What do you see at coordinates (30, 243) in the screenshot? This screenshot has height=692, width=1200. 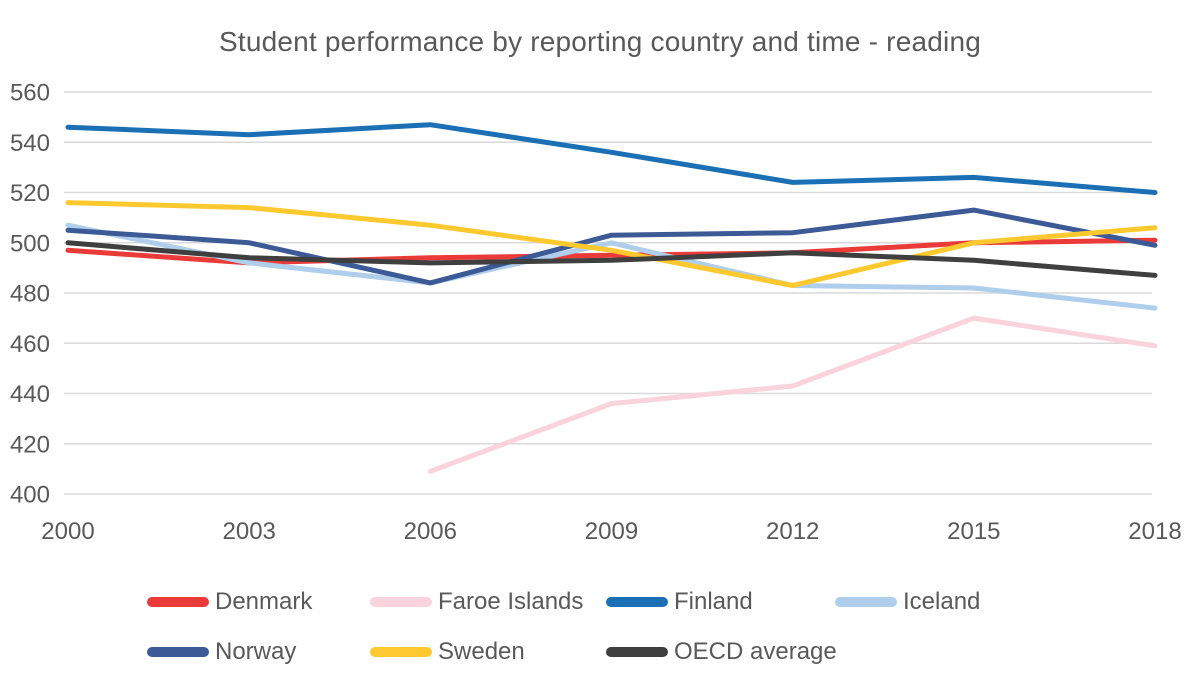 I see `y-axis-tick-label: 500` at bounding box center [30, 243].